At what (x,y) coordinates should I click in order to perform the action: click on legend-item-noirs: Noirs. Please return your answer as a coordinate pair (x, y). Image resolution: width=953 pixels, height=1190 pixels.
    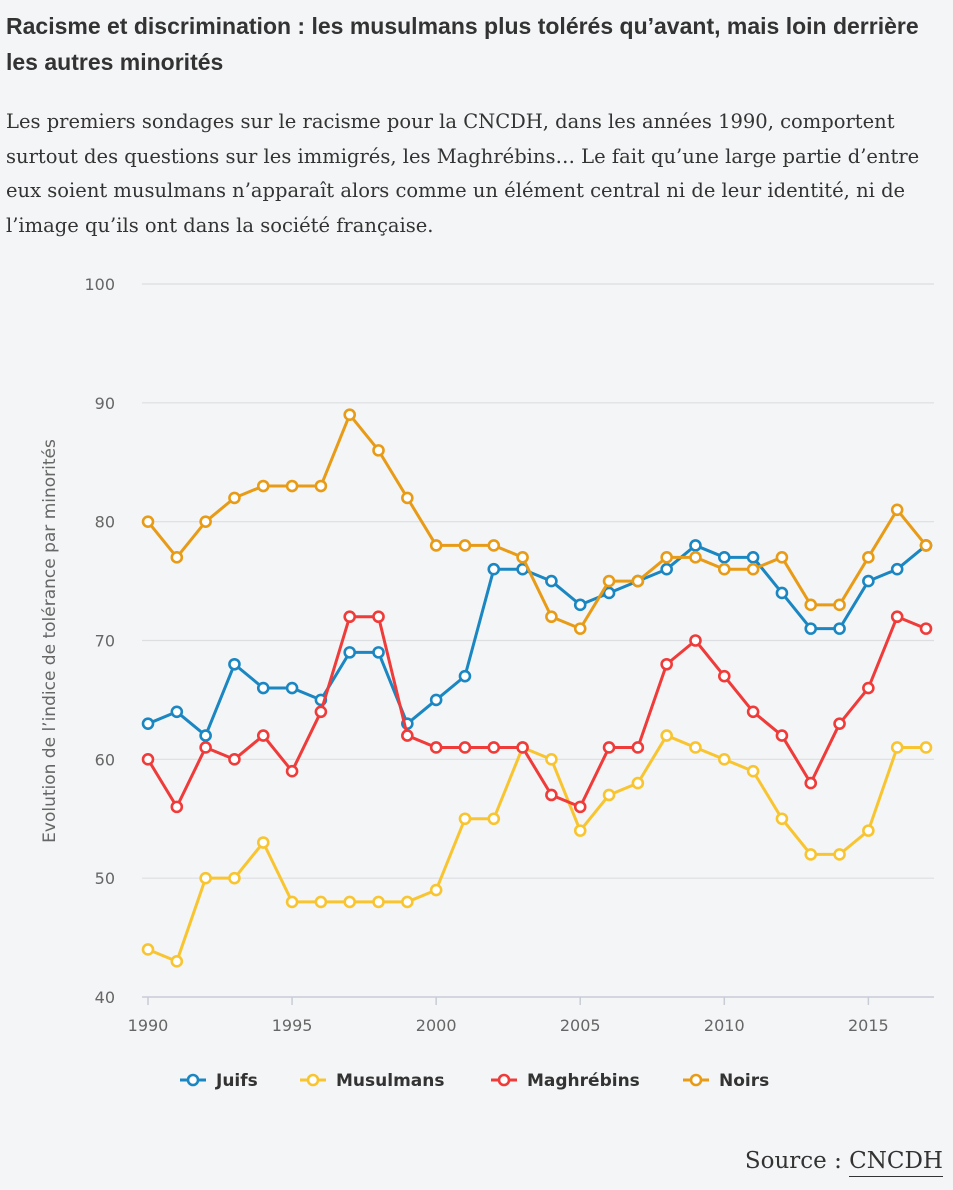
    Looking at the image, I should click on (726, 1081).